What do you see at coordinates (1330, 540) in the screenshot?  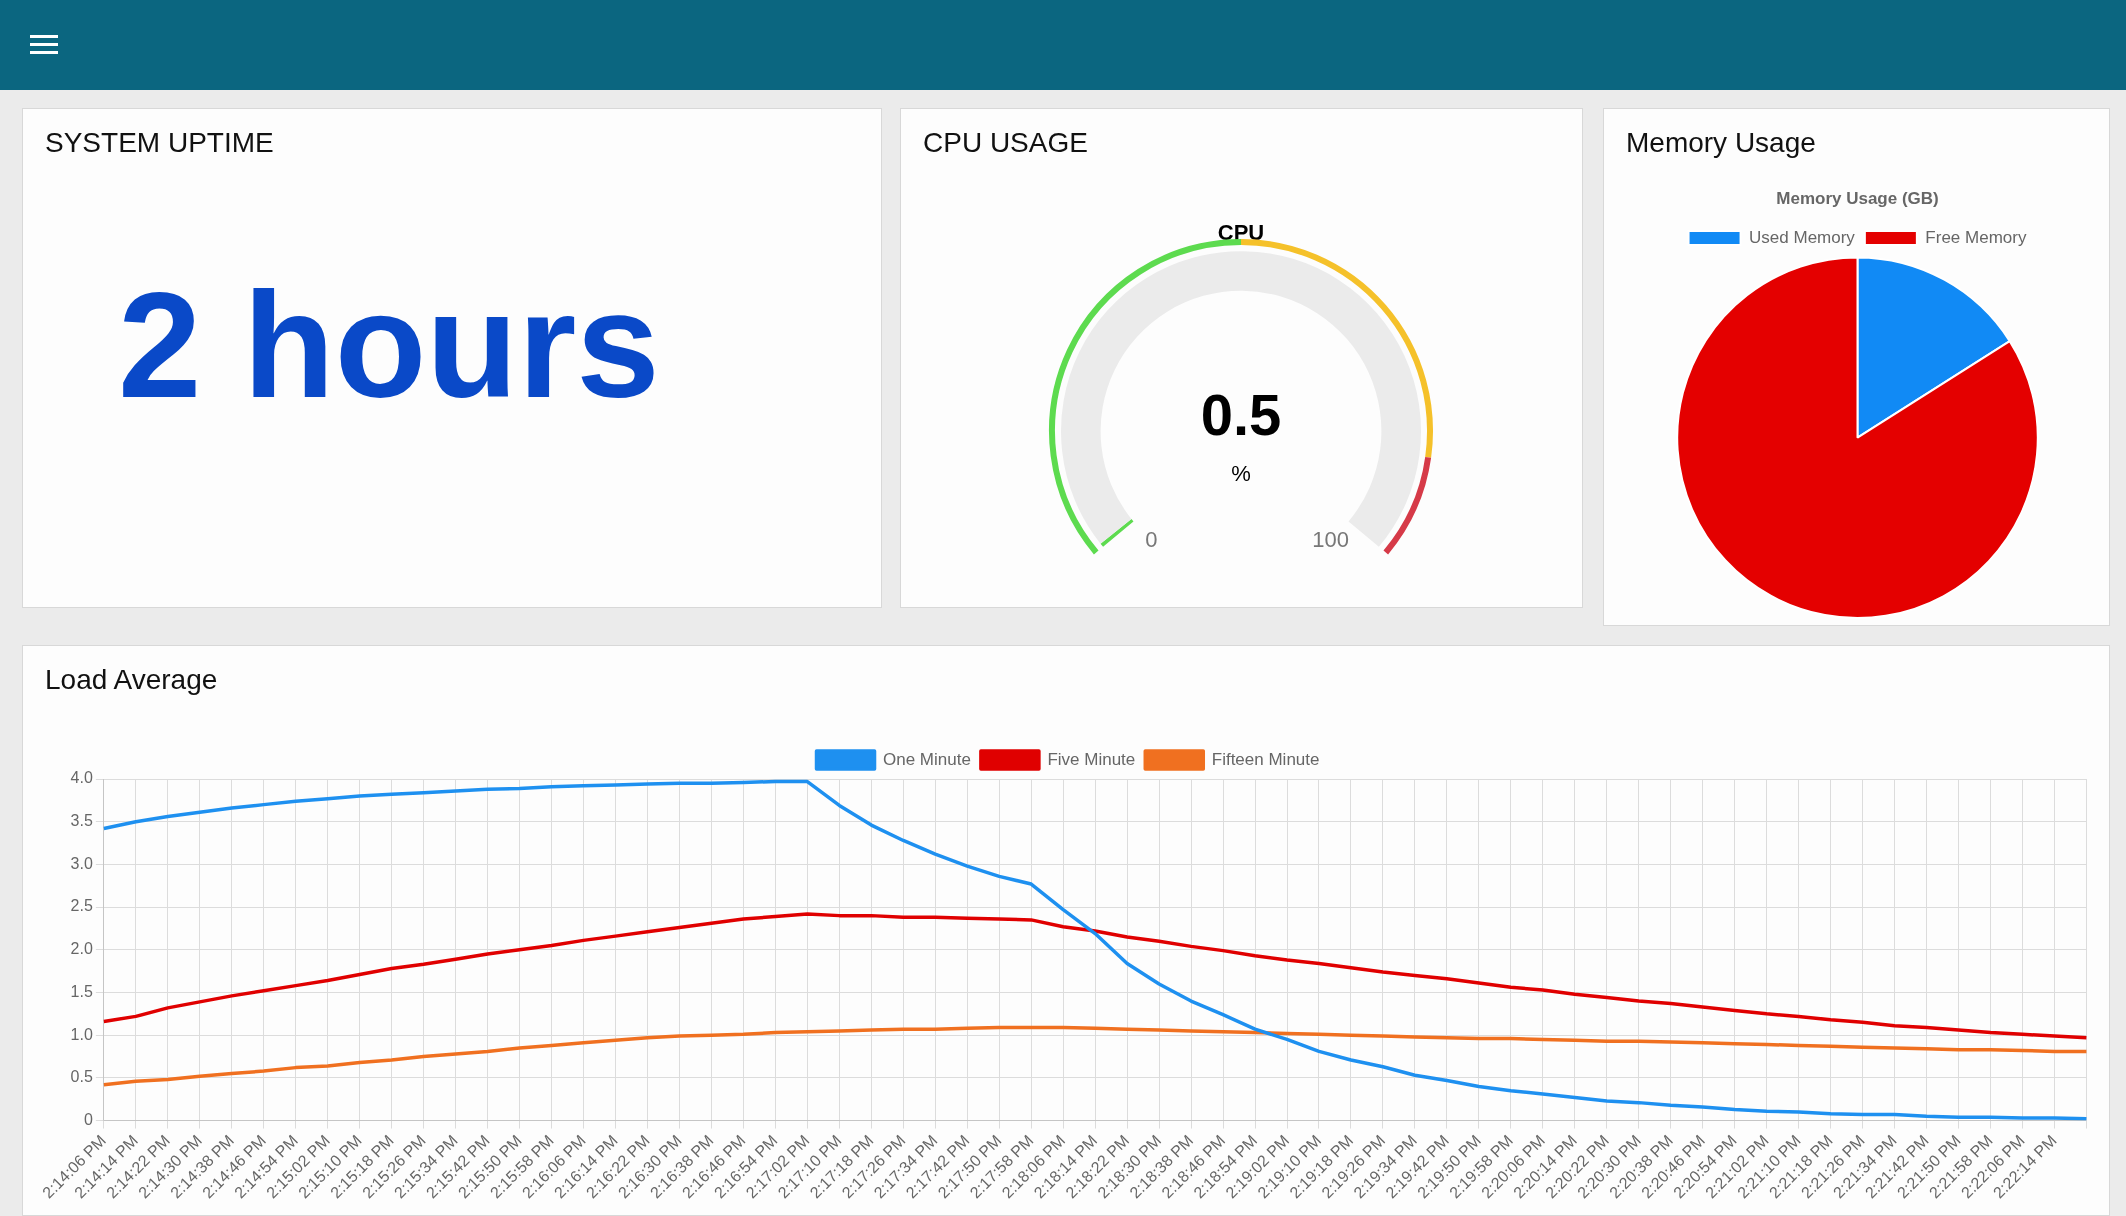 I see `text: 100` at bounding box center [1330, 540].